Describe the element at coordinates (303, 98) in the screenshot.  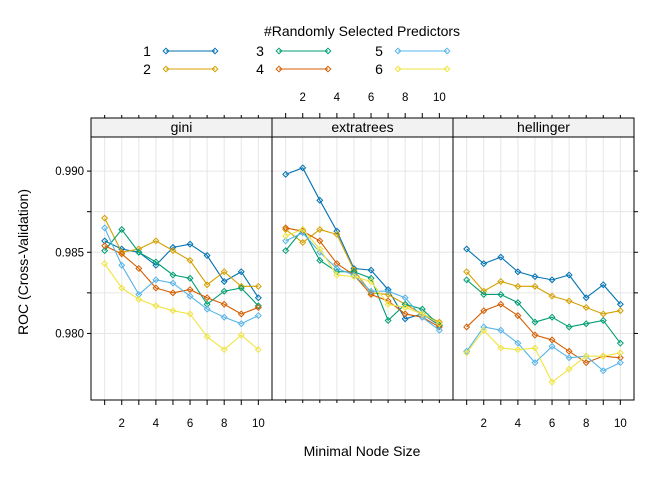
I see `x-tick-label: 2` at that location.